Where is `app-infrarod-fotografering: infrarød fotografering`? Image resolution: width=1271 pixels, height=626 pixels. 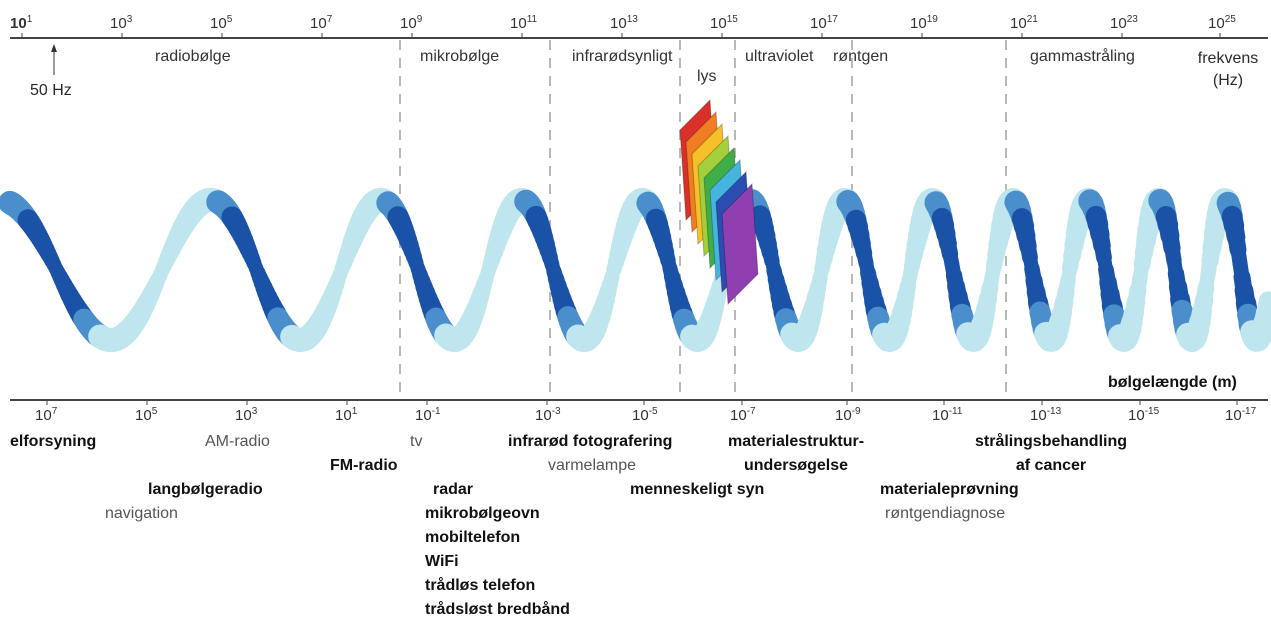
app-infrarod-fotografering: infrarød fotografering is located at coordinates (590, 442).